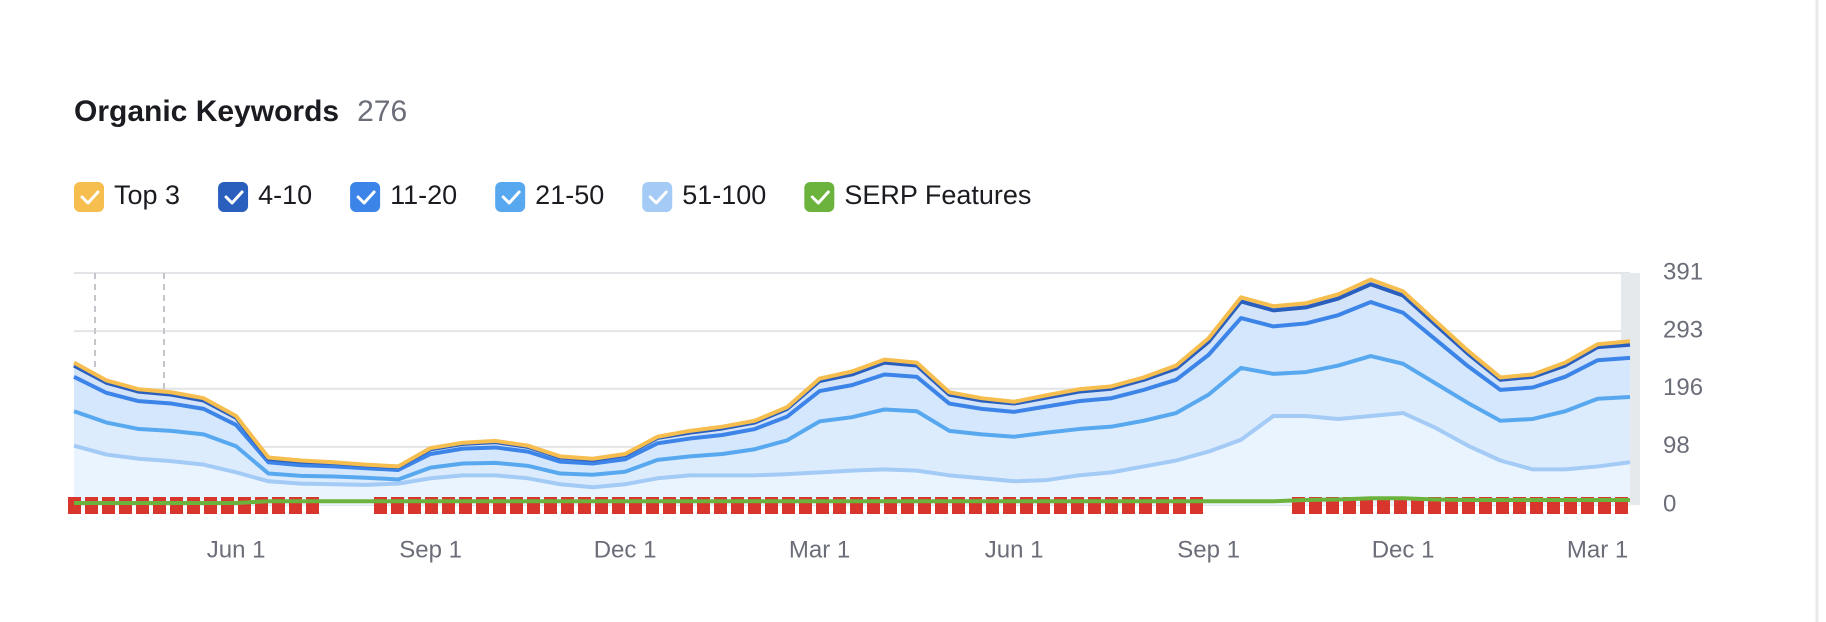 The height and width of the screenshot is (622, 1826). I want to click on legend-item: Top 3, so click(127, 196).